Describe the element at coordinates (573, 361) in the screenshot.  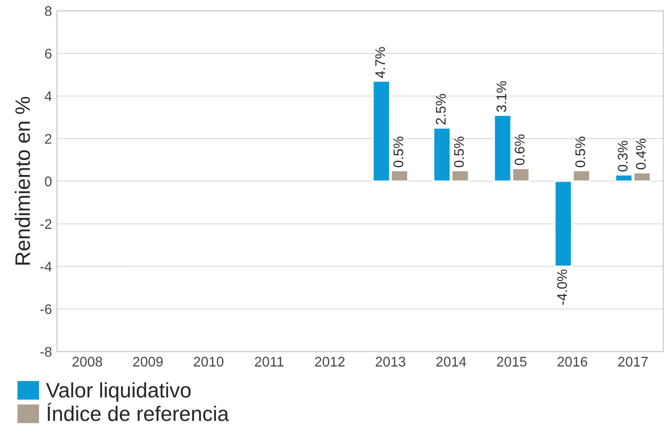
I see `x-tick-label: 2016` at that location.